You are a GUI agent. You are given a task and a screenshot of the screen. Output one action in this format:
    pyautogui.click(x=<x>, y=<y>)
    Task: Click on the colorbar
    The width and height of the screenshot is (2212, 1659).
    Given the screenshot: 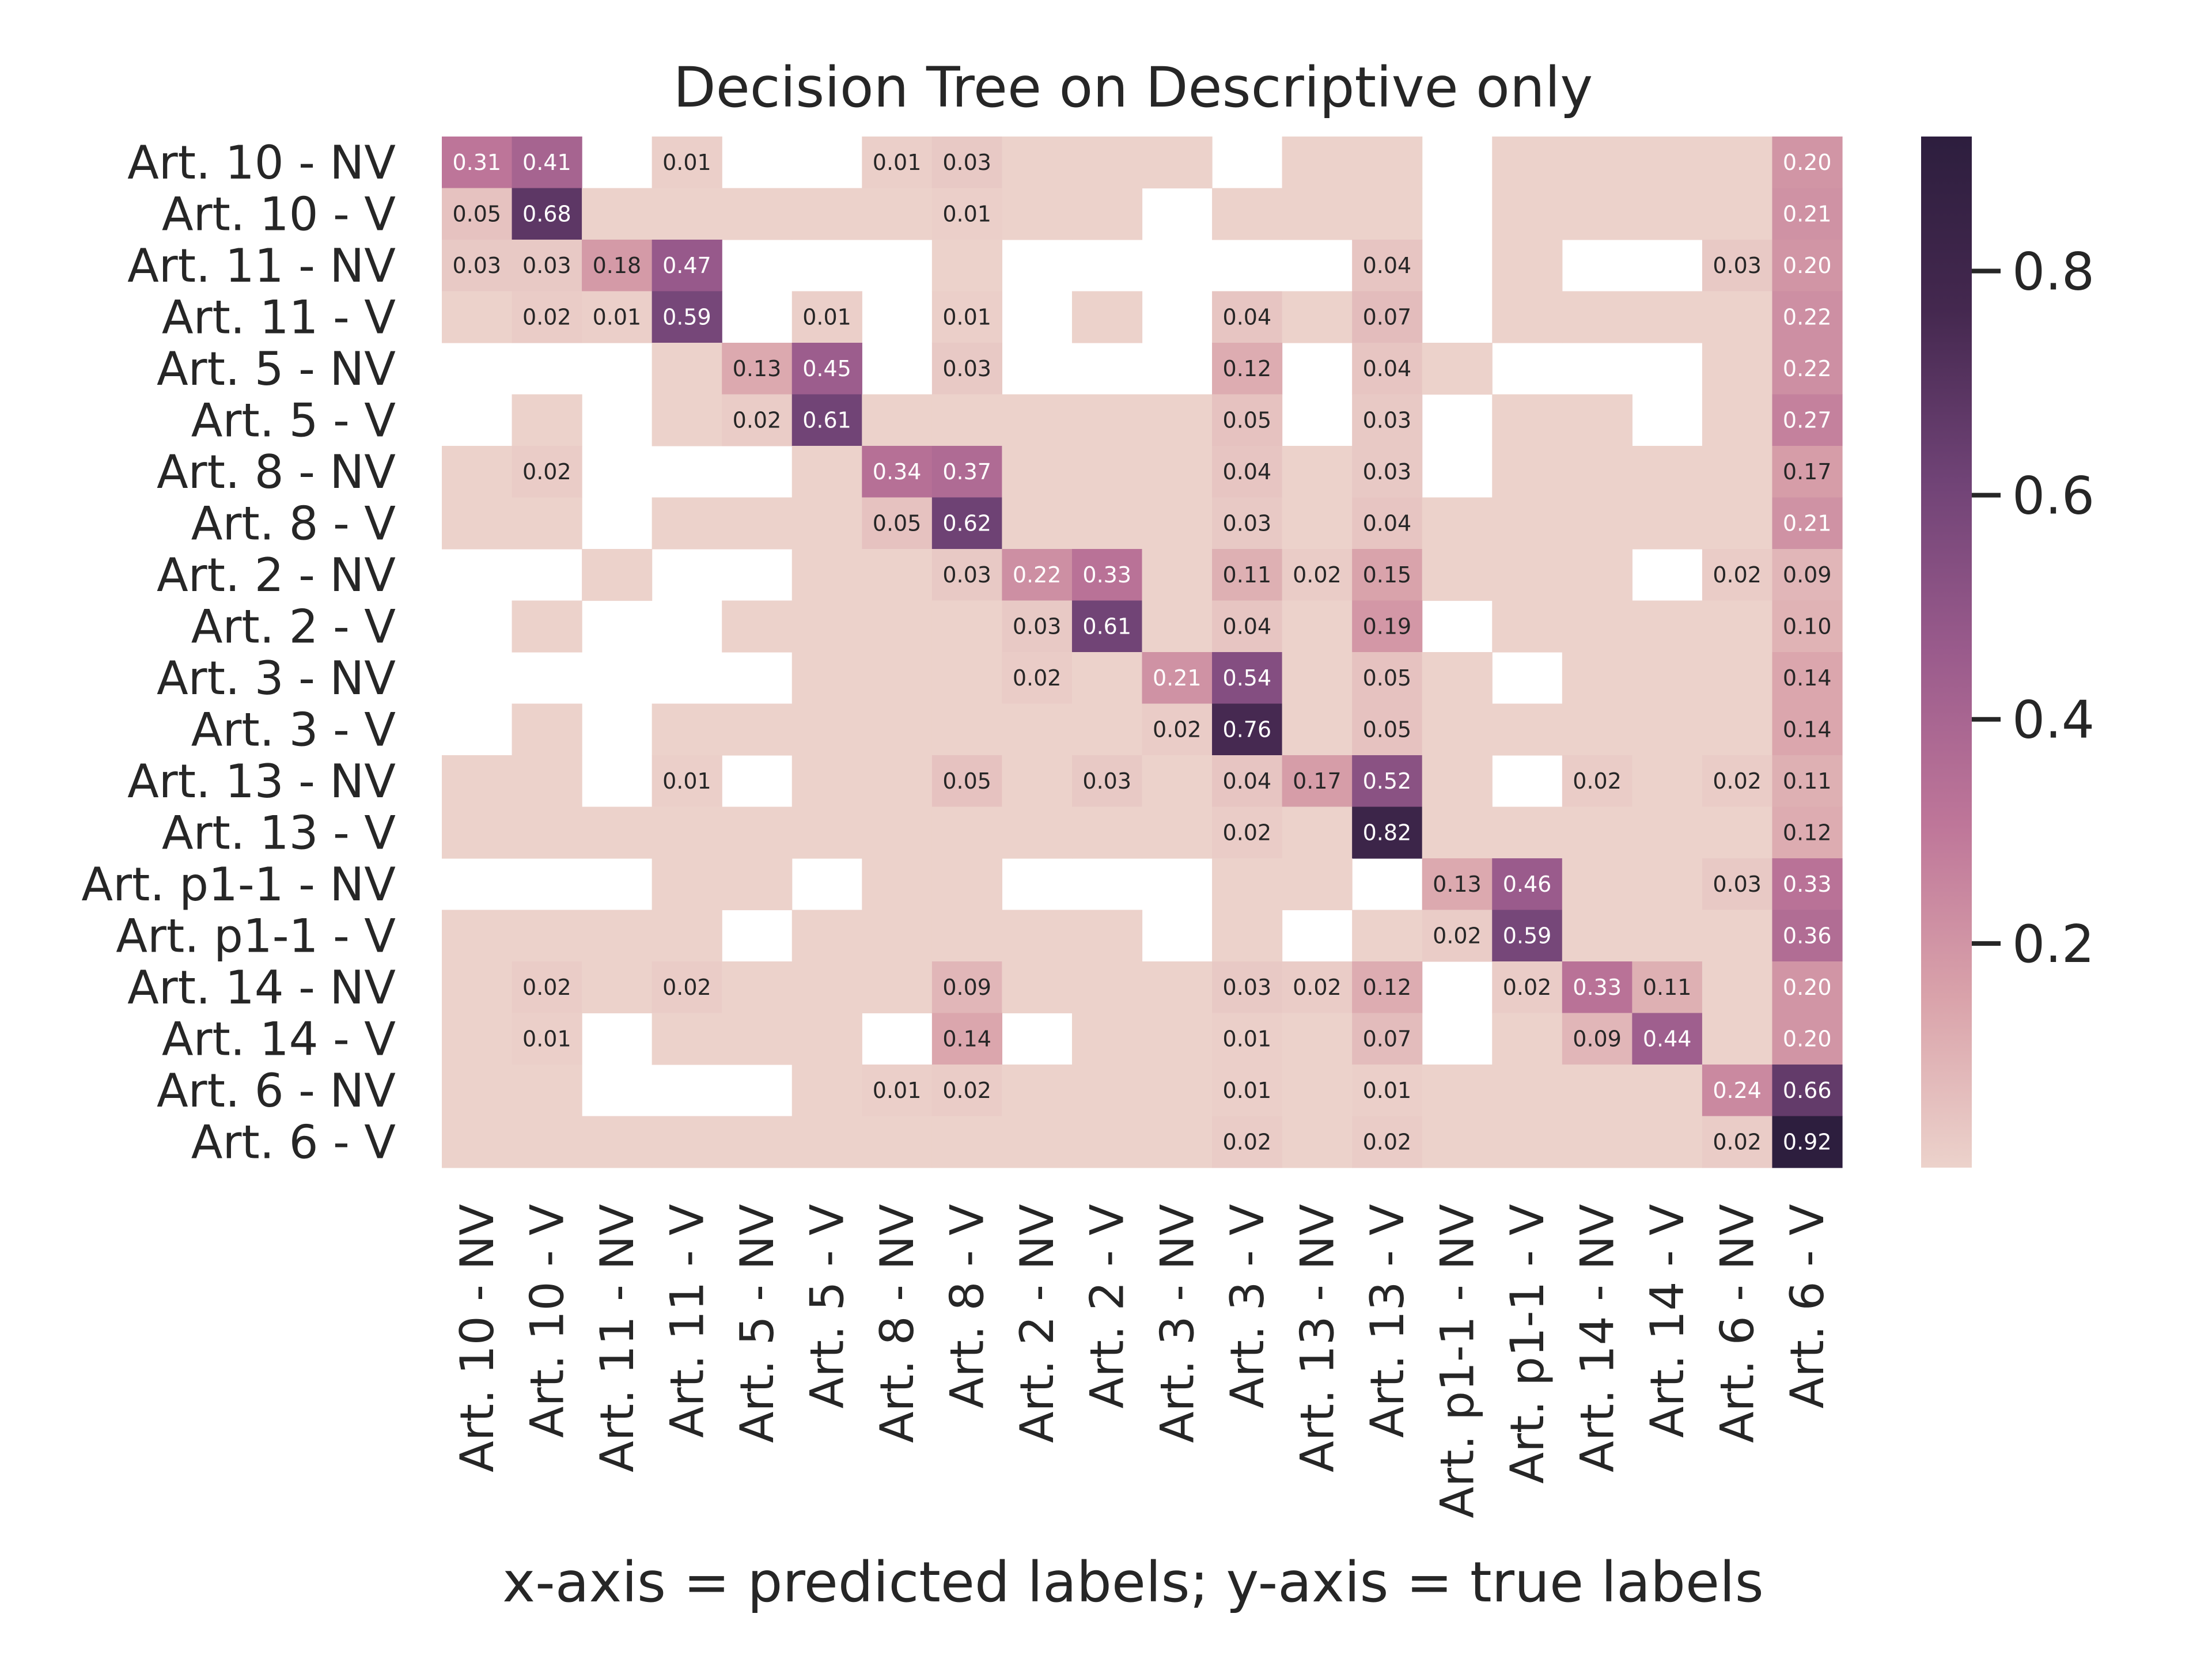 What is the action you would take?
    pyautogui.click(x=1946, y=652)
    